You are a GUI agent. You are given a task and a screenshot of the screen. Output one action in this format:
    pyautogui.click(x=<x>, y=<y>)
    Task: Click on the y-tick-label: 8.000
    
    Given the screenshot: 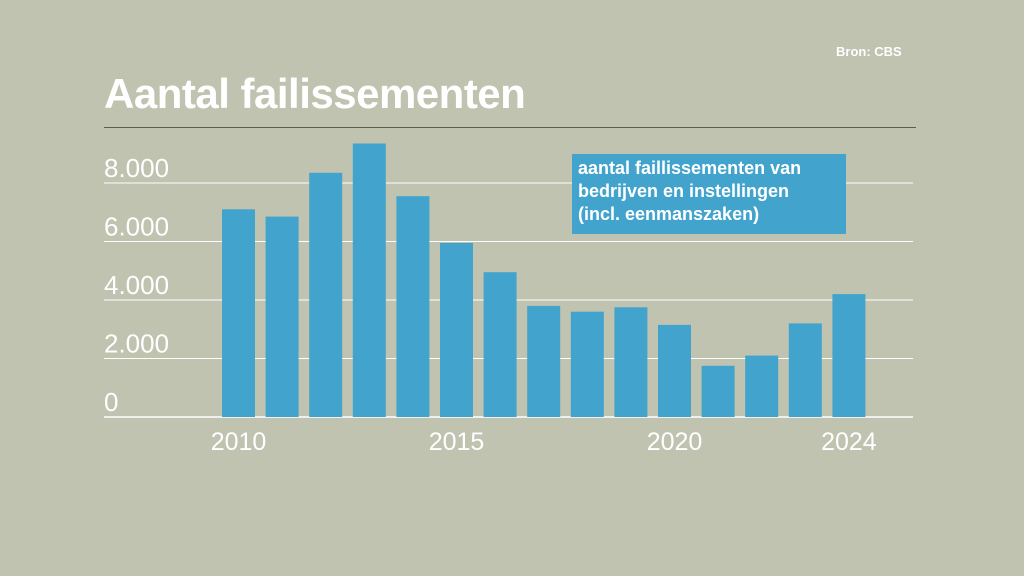 What is the action you would take?
    pyautogui.click(x=136, y=168)
    